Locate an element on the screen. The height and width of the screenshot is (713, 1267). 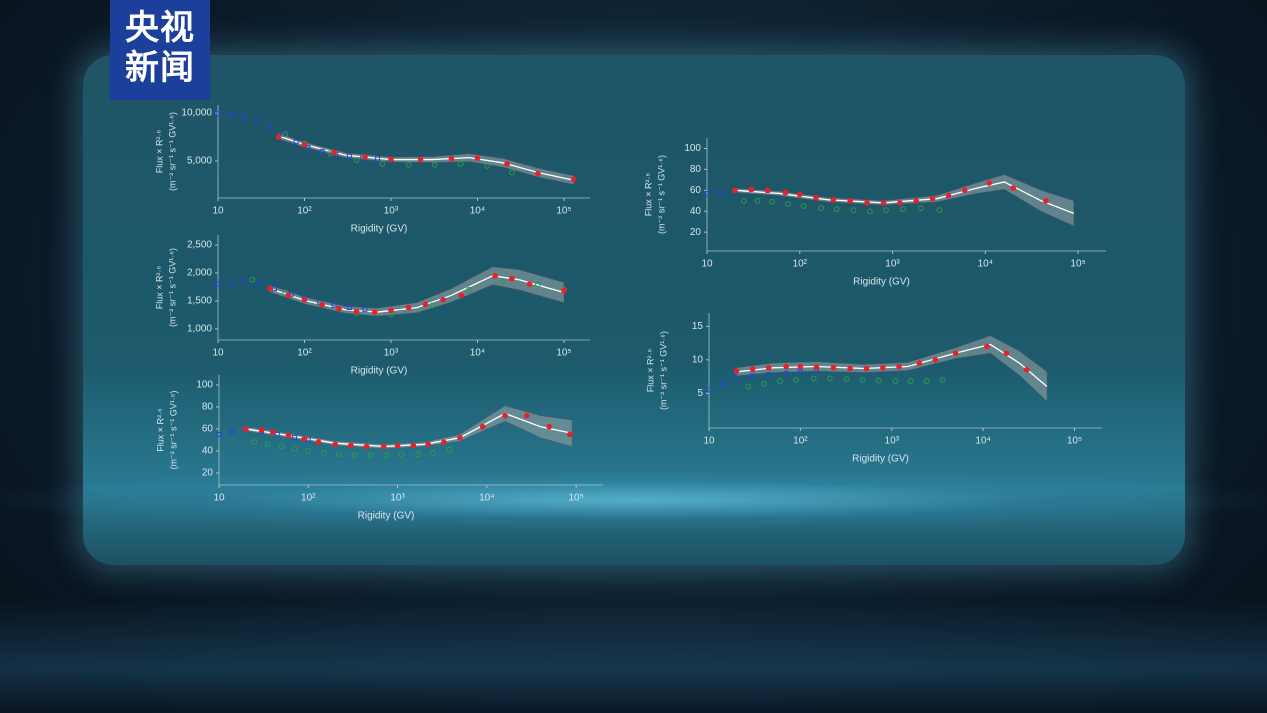
y-tick-label: 2,500 is located at coordinates (199, 245).